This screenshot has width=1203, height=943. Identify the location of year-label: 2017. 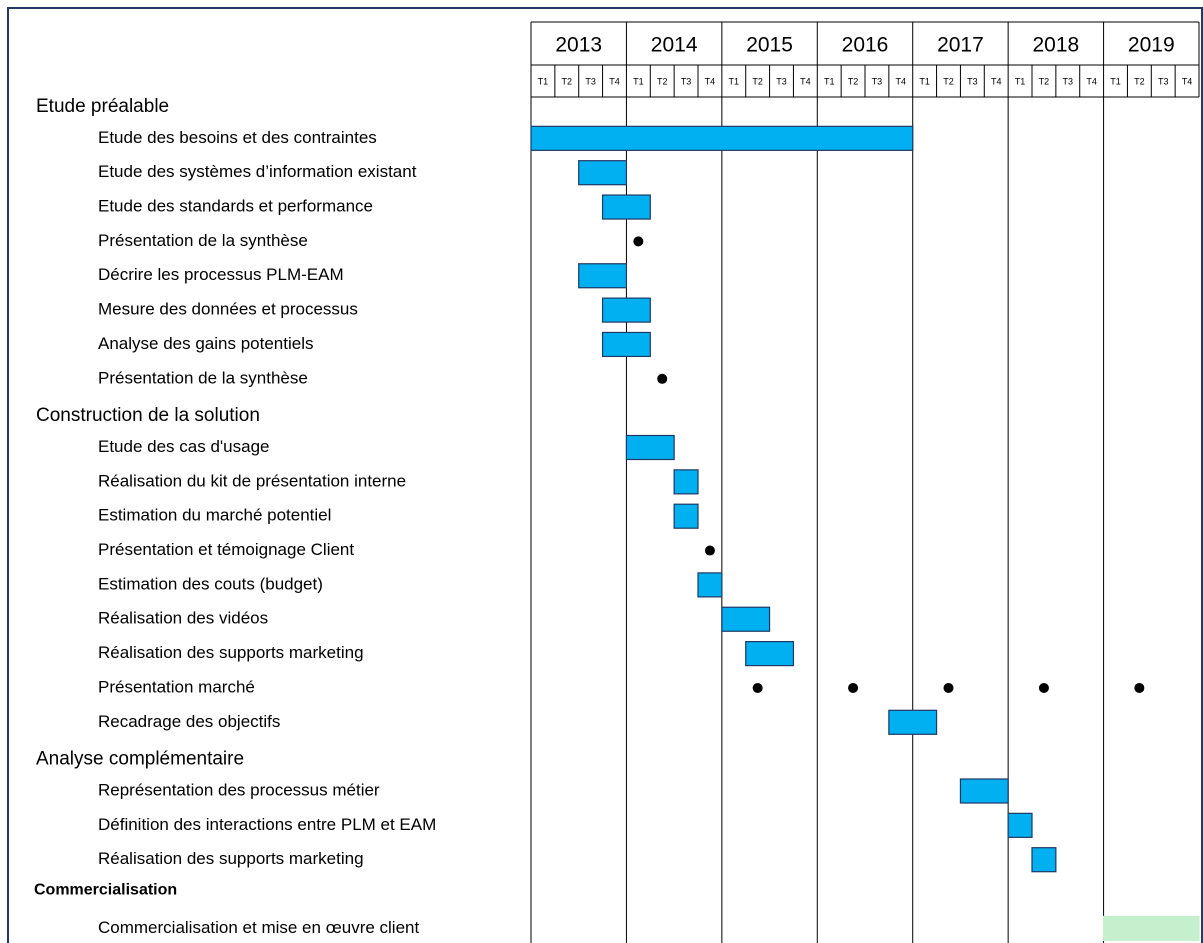
(960, 45).